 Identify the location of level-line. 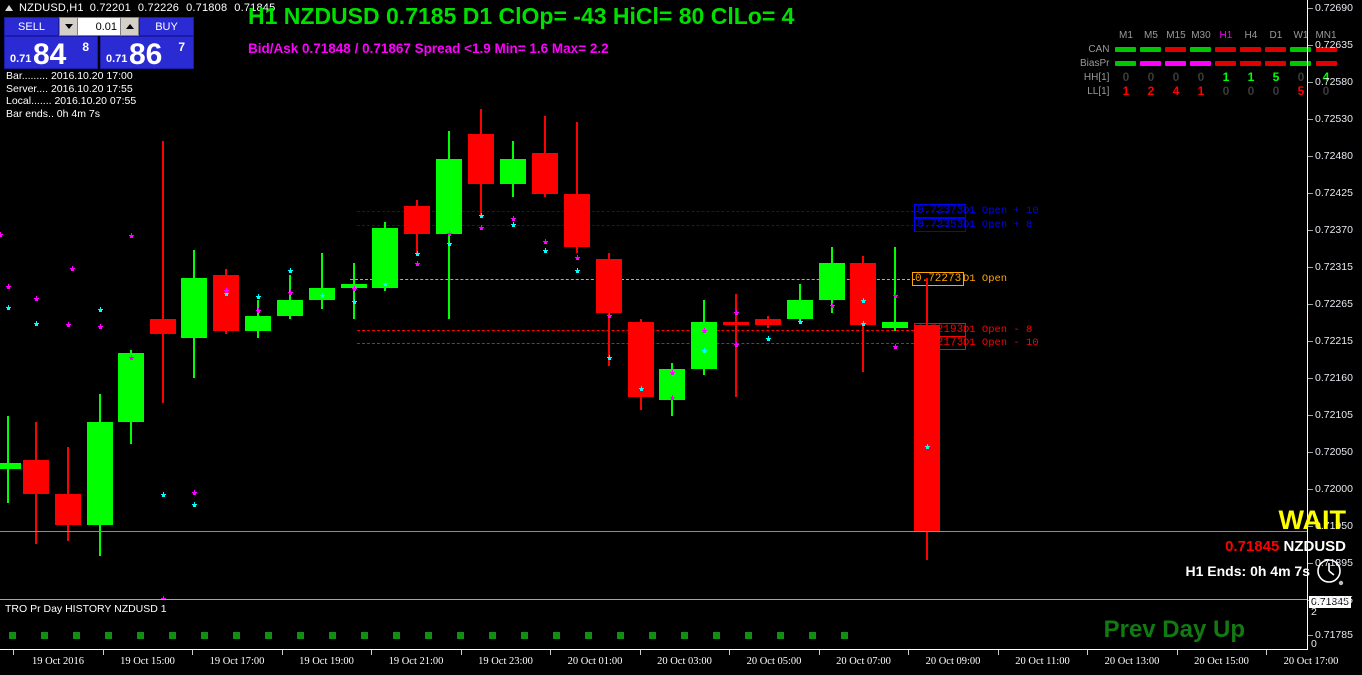
(653, 225).